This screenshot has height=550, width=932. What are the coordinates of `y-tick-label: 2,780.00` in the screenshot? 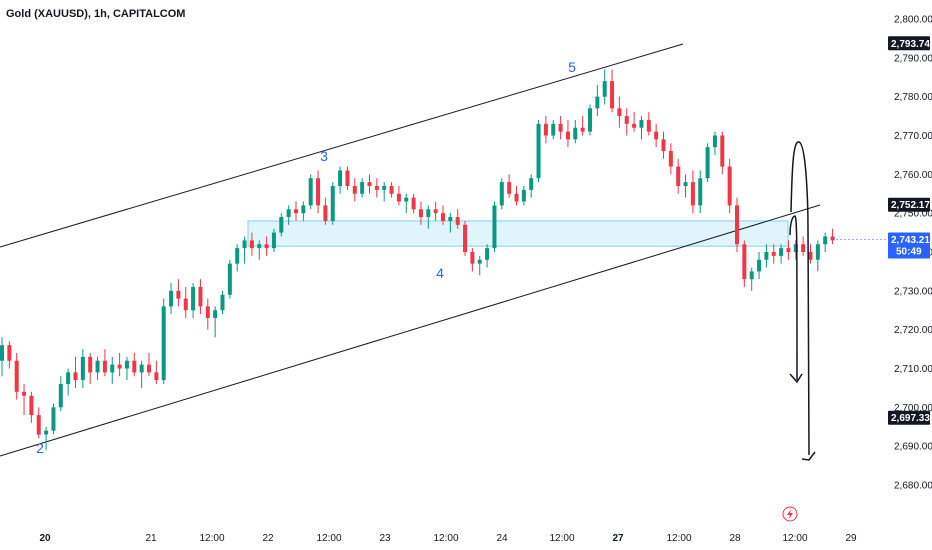 It's located at (913, 97).